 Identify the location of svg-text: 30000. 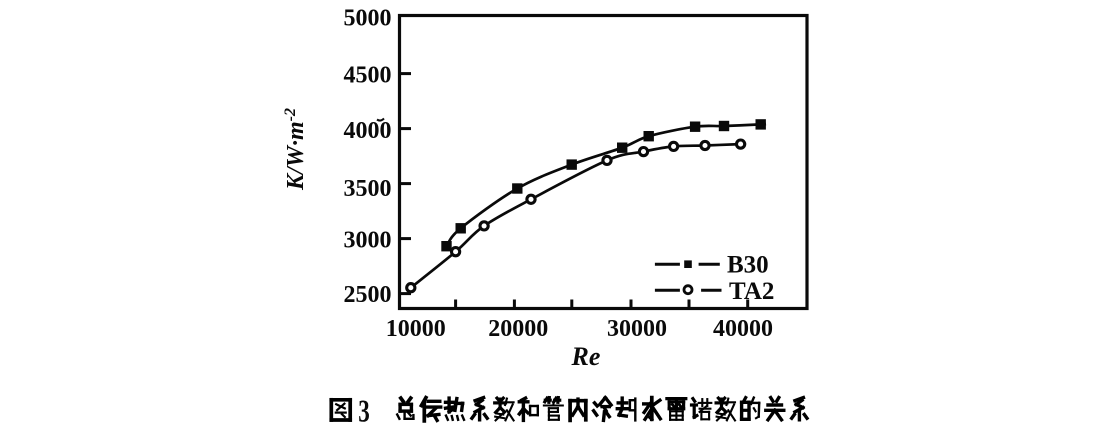
(637, 329).